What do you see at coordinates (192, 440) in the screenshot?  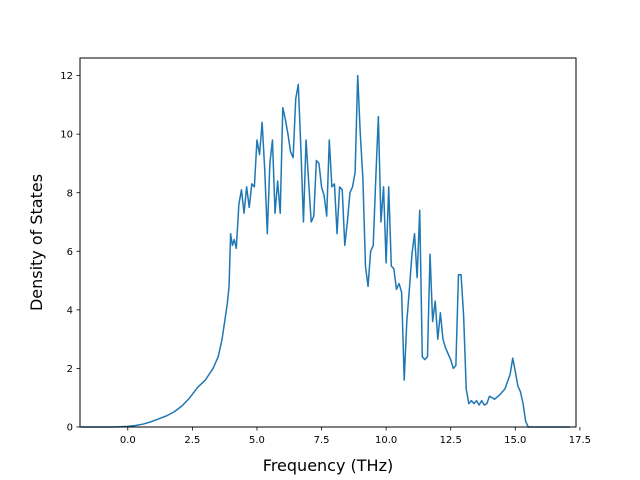 I see `x-tick-label: 2.5` at bounding box center [192, 440].